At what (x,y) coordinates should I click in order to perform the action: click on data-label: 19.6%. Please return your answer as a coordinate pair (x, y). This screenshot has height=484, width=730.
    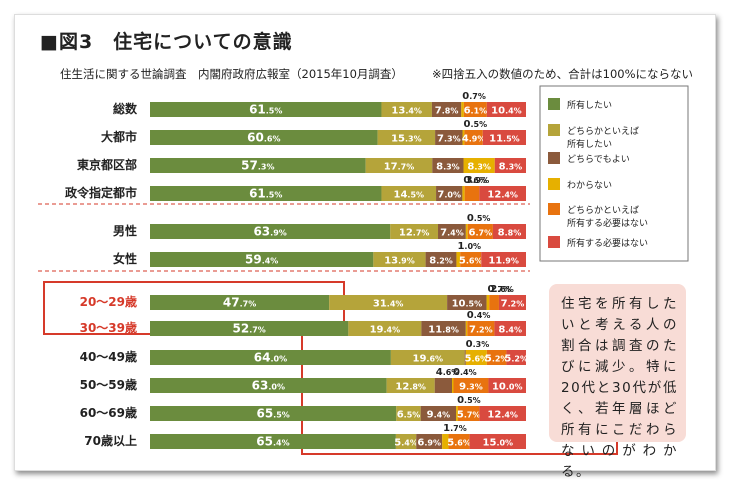
    Looking at the image, I should click on (427, 359).